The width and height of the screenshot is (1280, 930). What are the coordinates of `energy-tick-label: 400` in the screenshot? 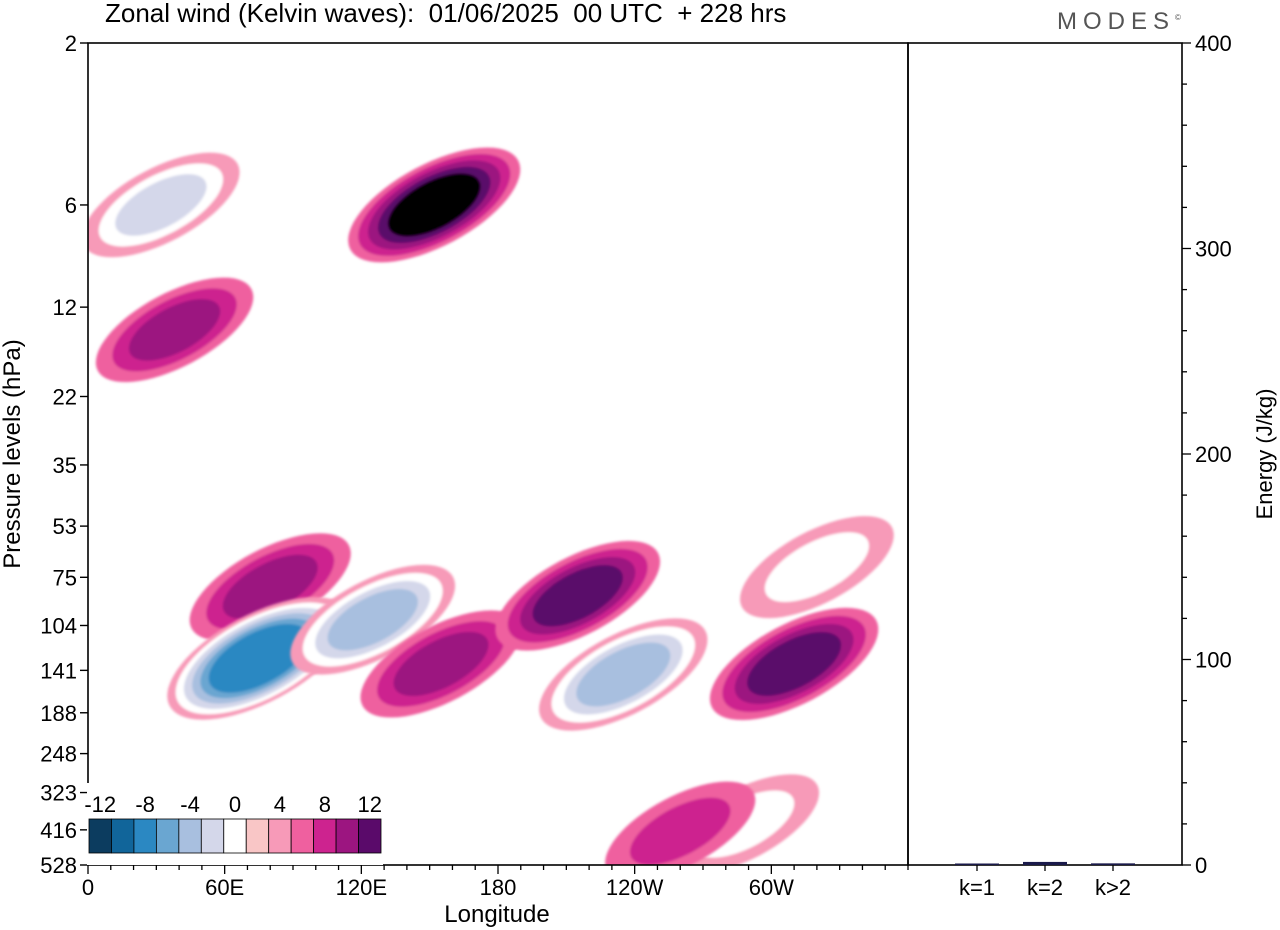 It's located at (1213, 43).